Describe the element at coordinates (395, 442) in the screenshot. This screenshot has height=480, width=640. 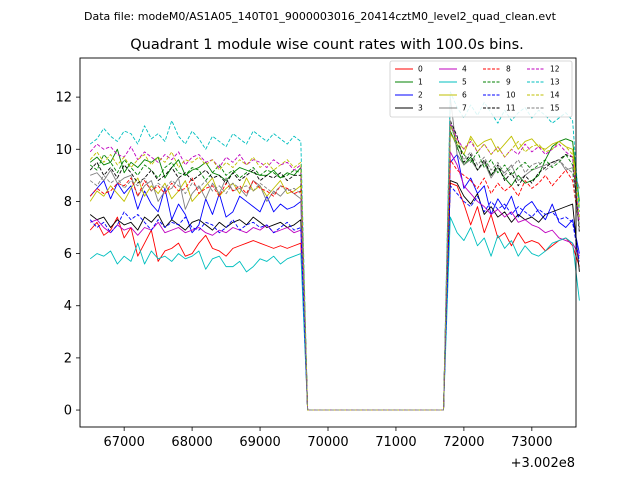
I see `x-tick-label: 71000` at that location.